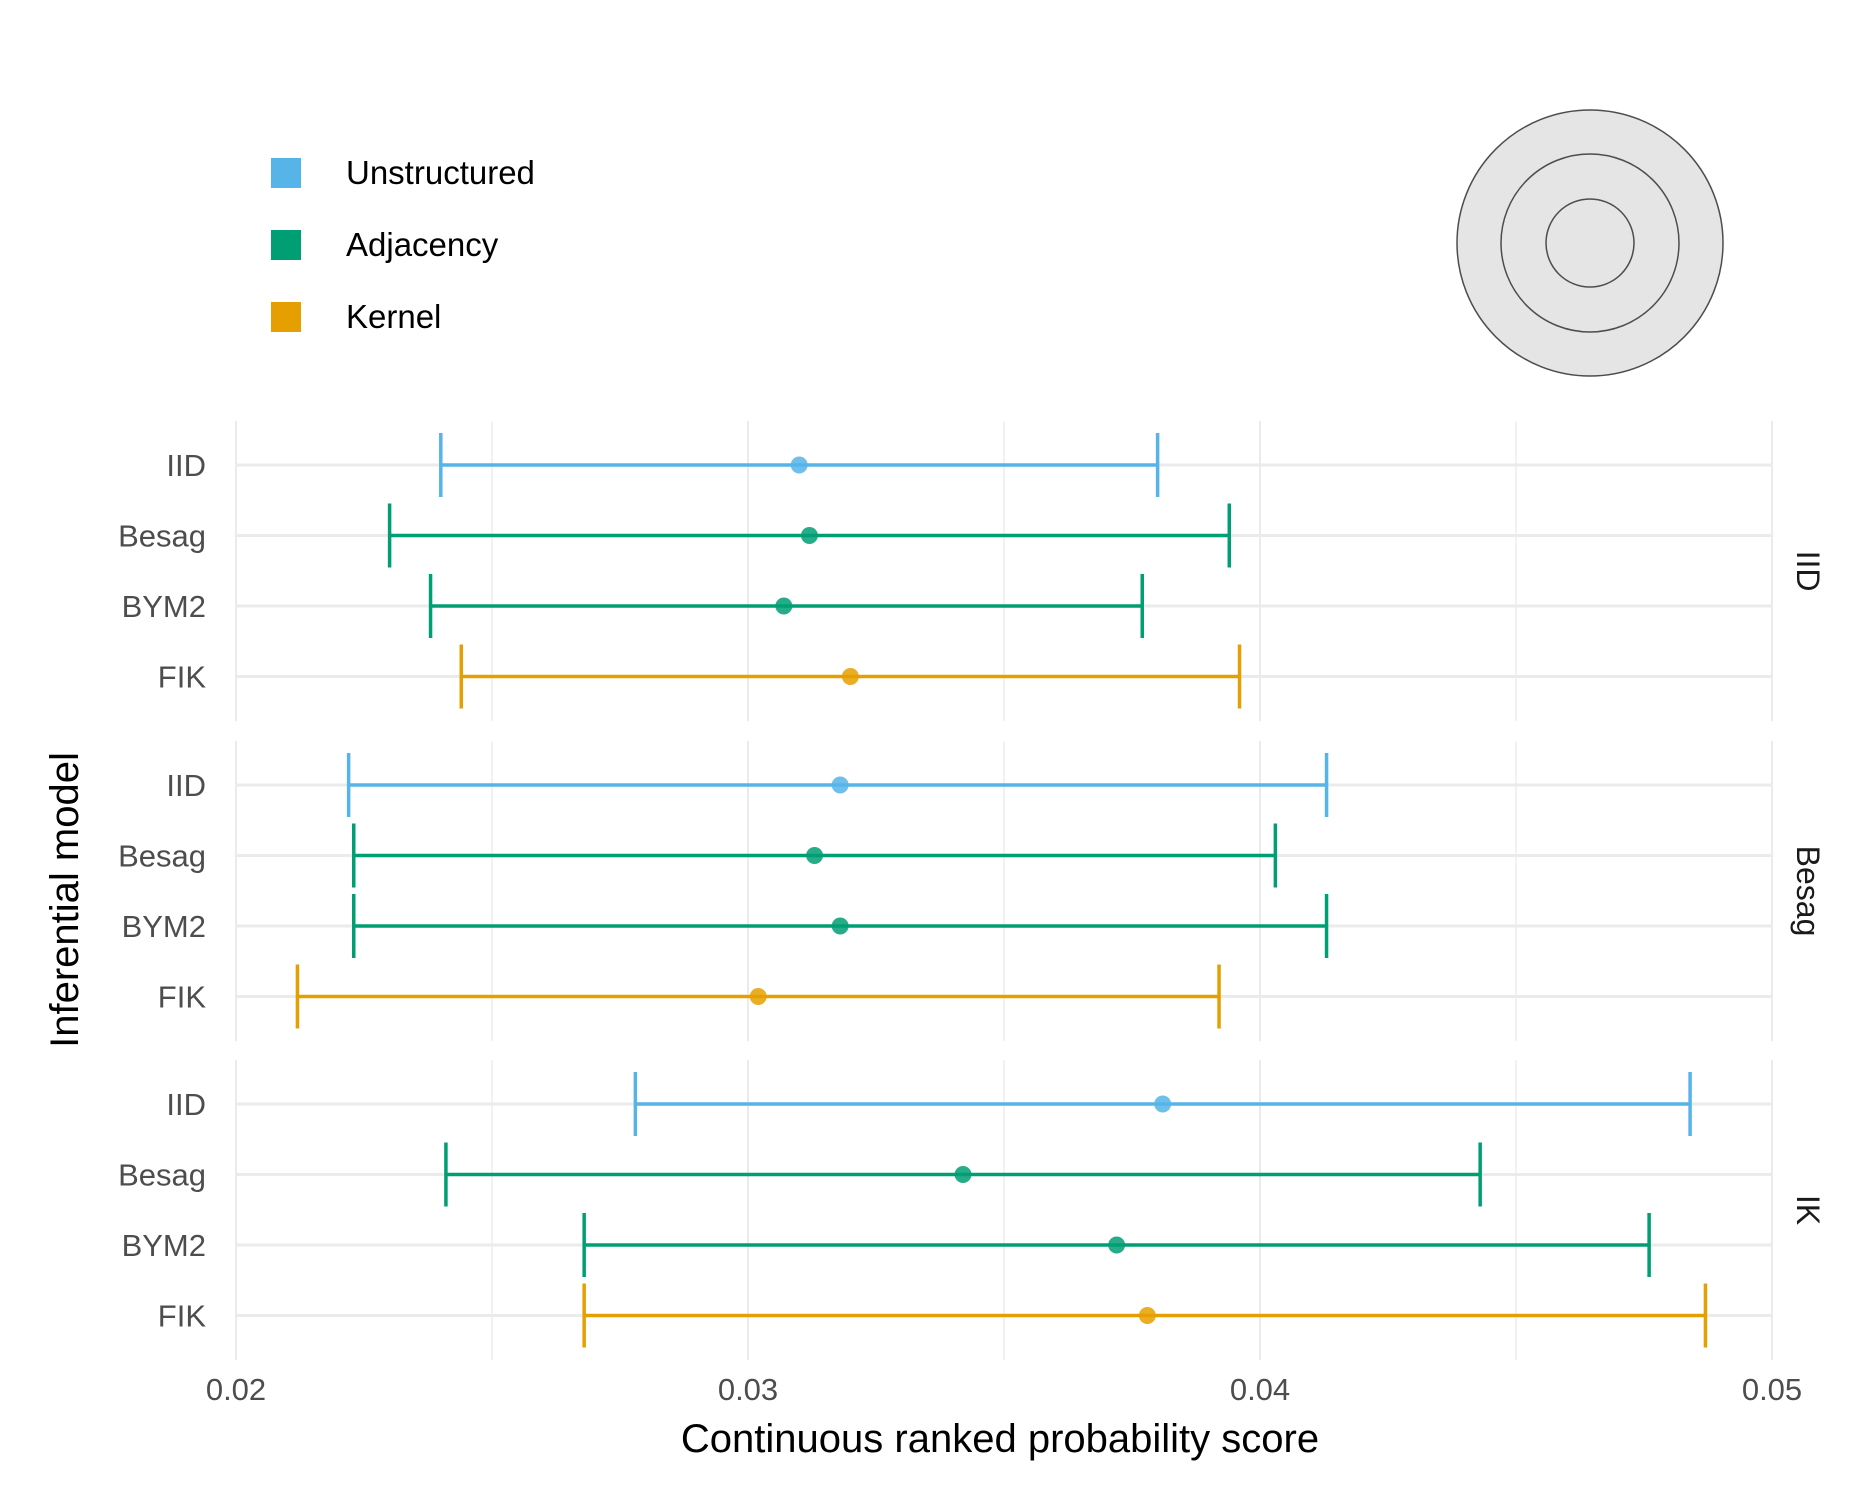  What do you see at coordinates (748, 1389) in the screenshot?
I see `x-tick-label: 0.03` at bounding box center [748, 1389].